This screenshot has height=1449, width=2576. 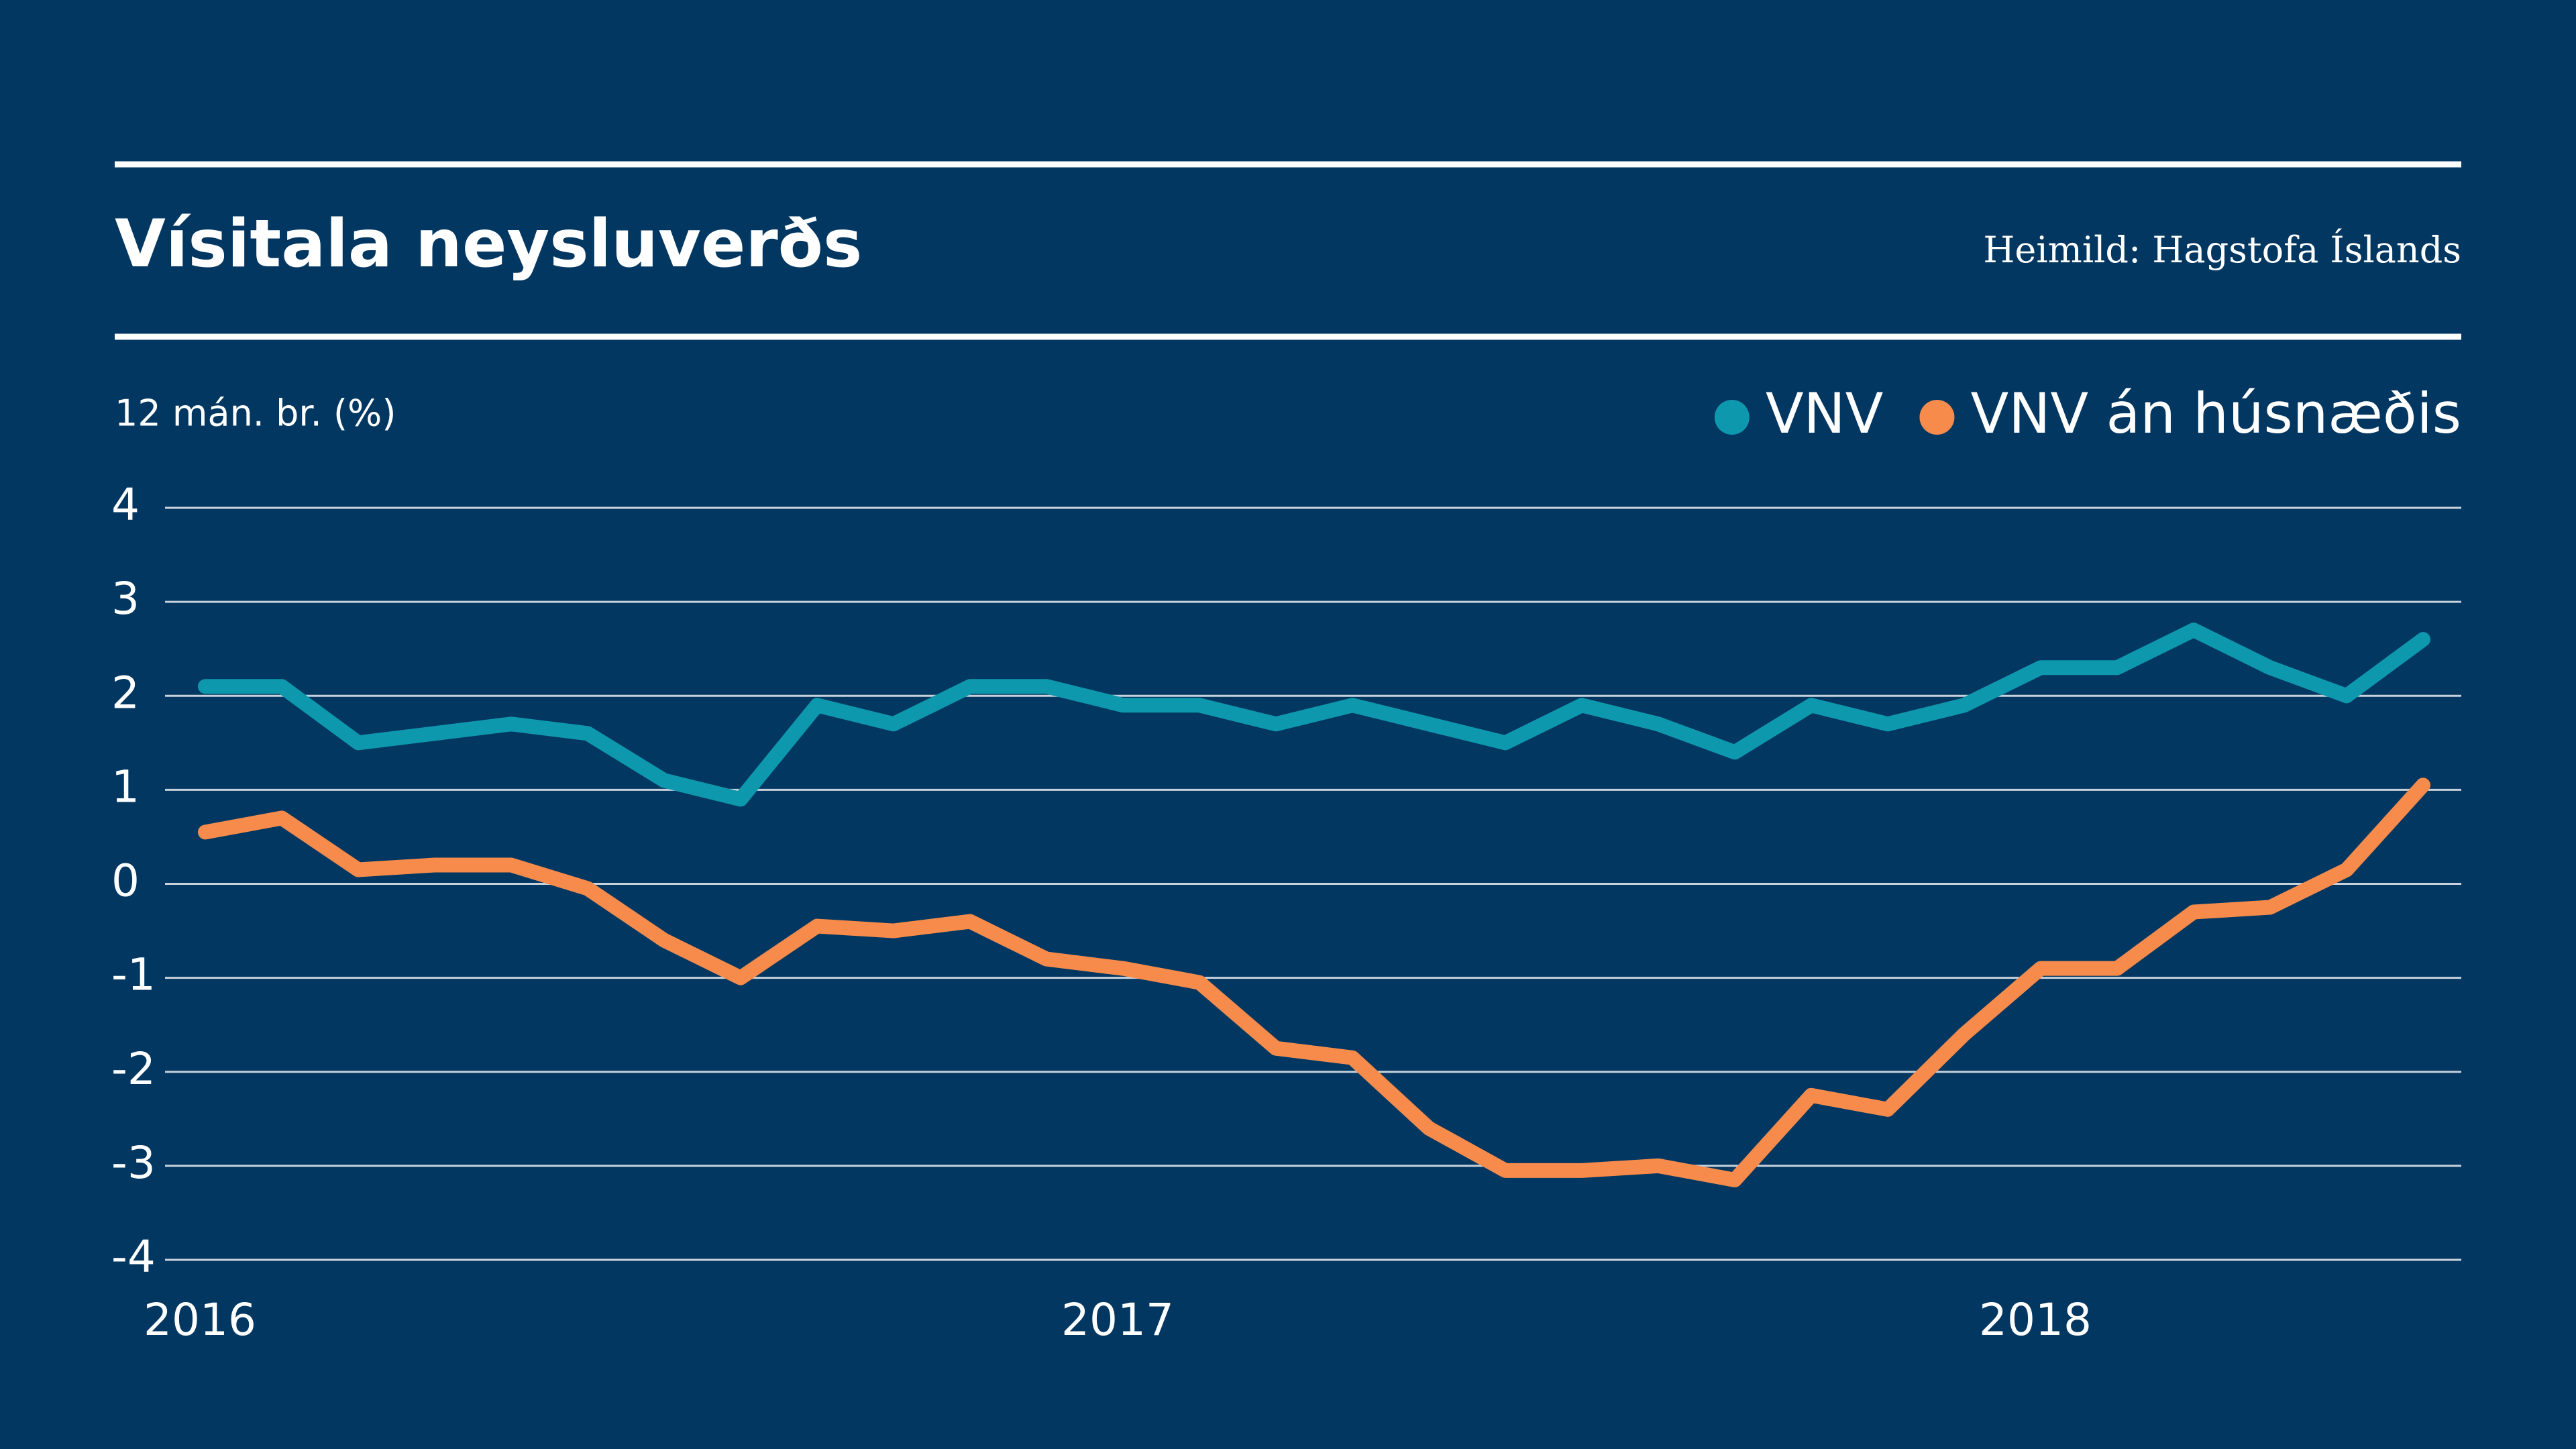 I want to click on x-tick-label: 2017, so click(x=1117, y=1320).